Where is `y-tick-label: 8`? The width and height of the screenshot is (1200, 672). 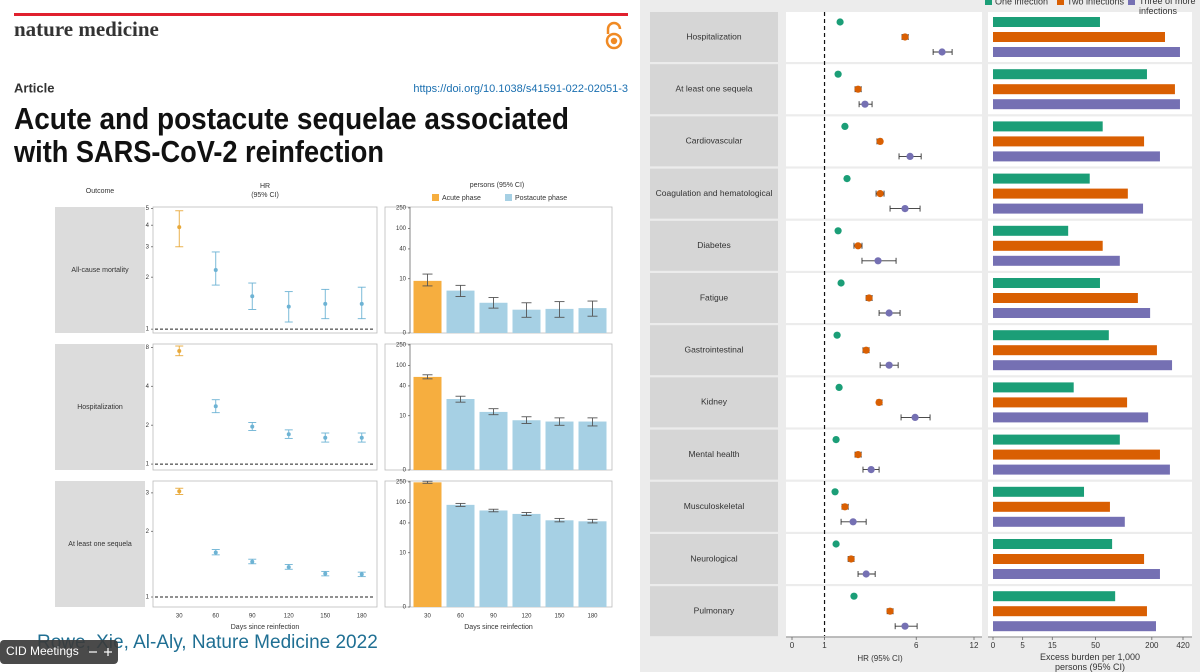
y-tick-label: 8 is located at coordinates (148, 348).